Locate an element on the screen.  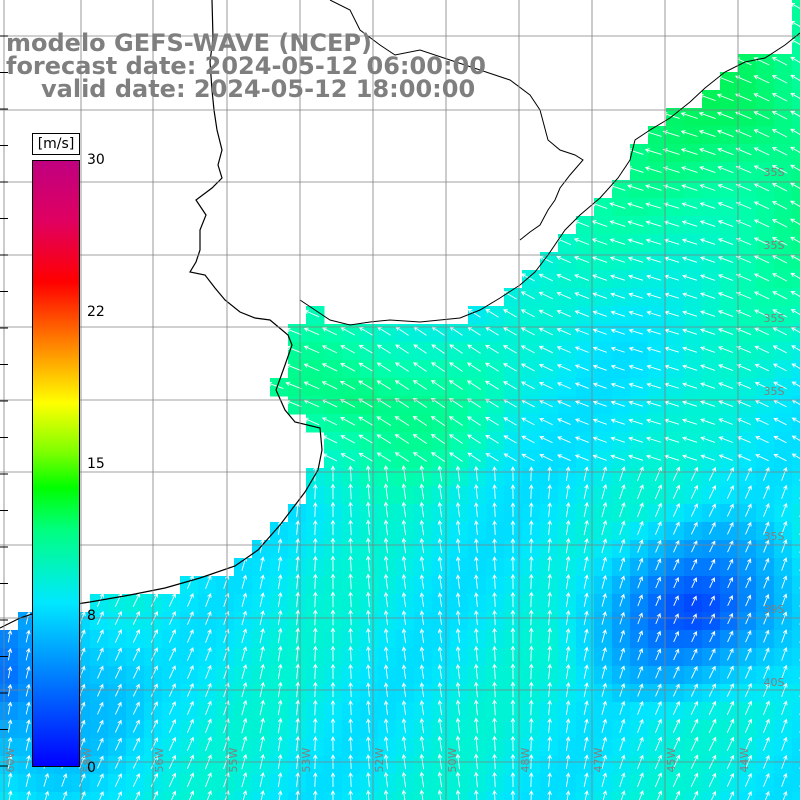
colorbar-unit: [m/s] is located at coordinates (56, 144).